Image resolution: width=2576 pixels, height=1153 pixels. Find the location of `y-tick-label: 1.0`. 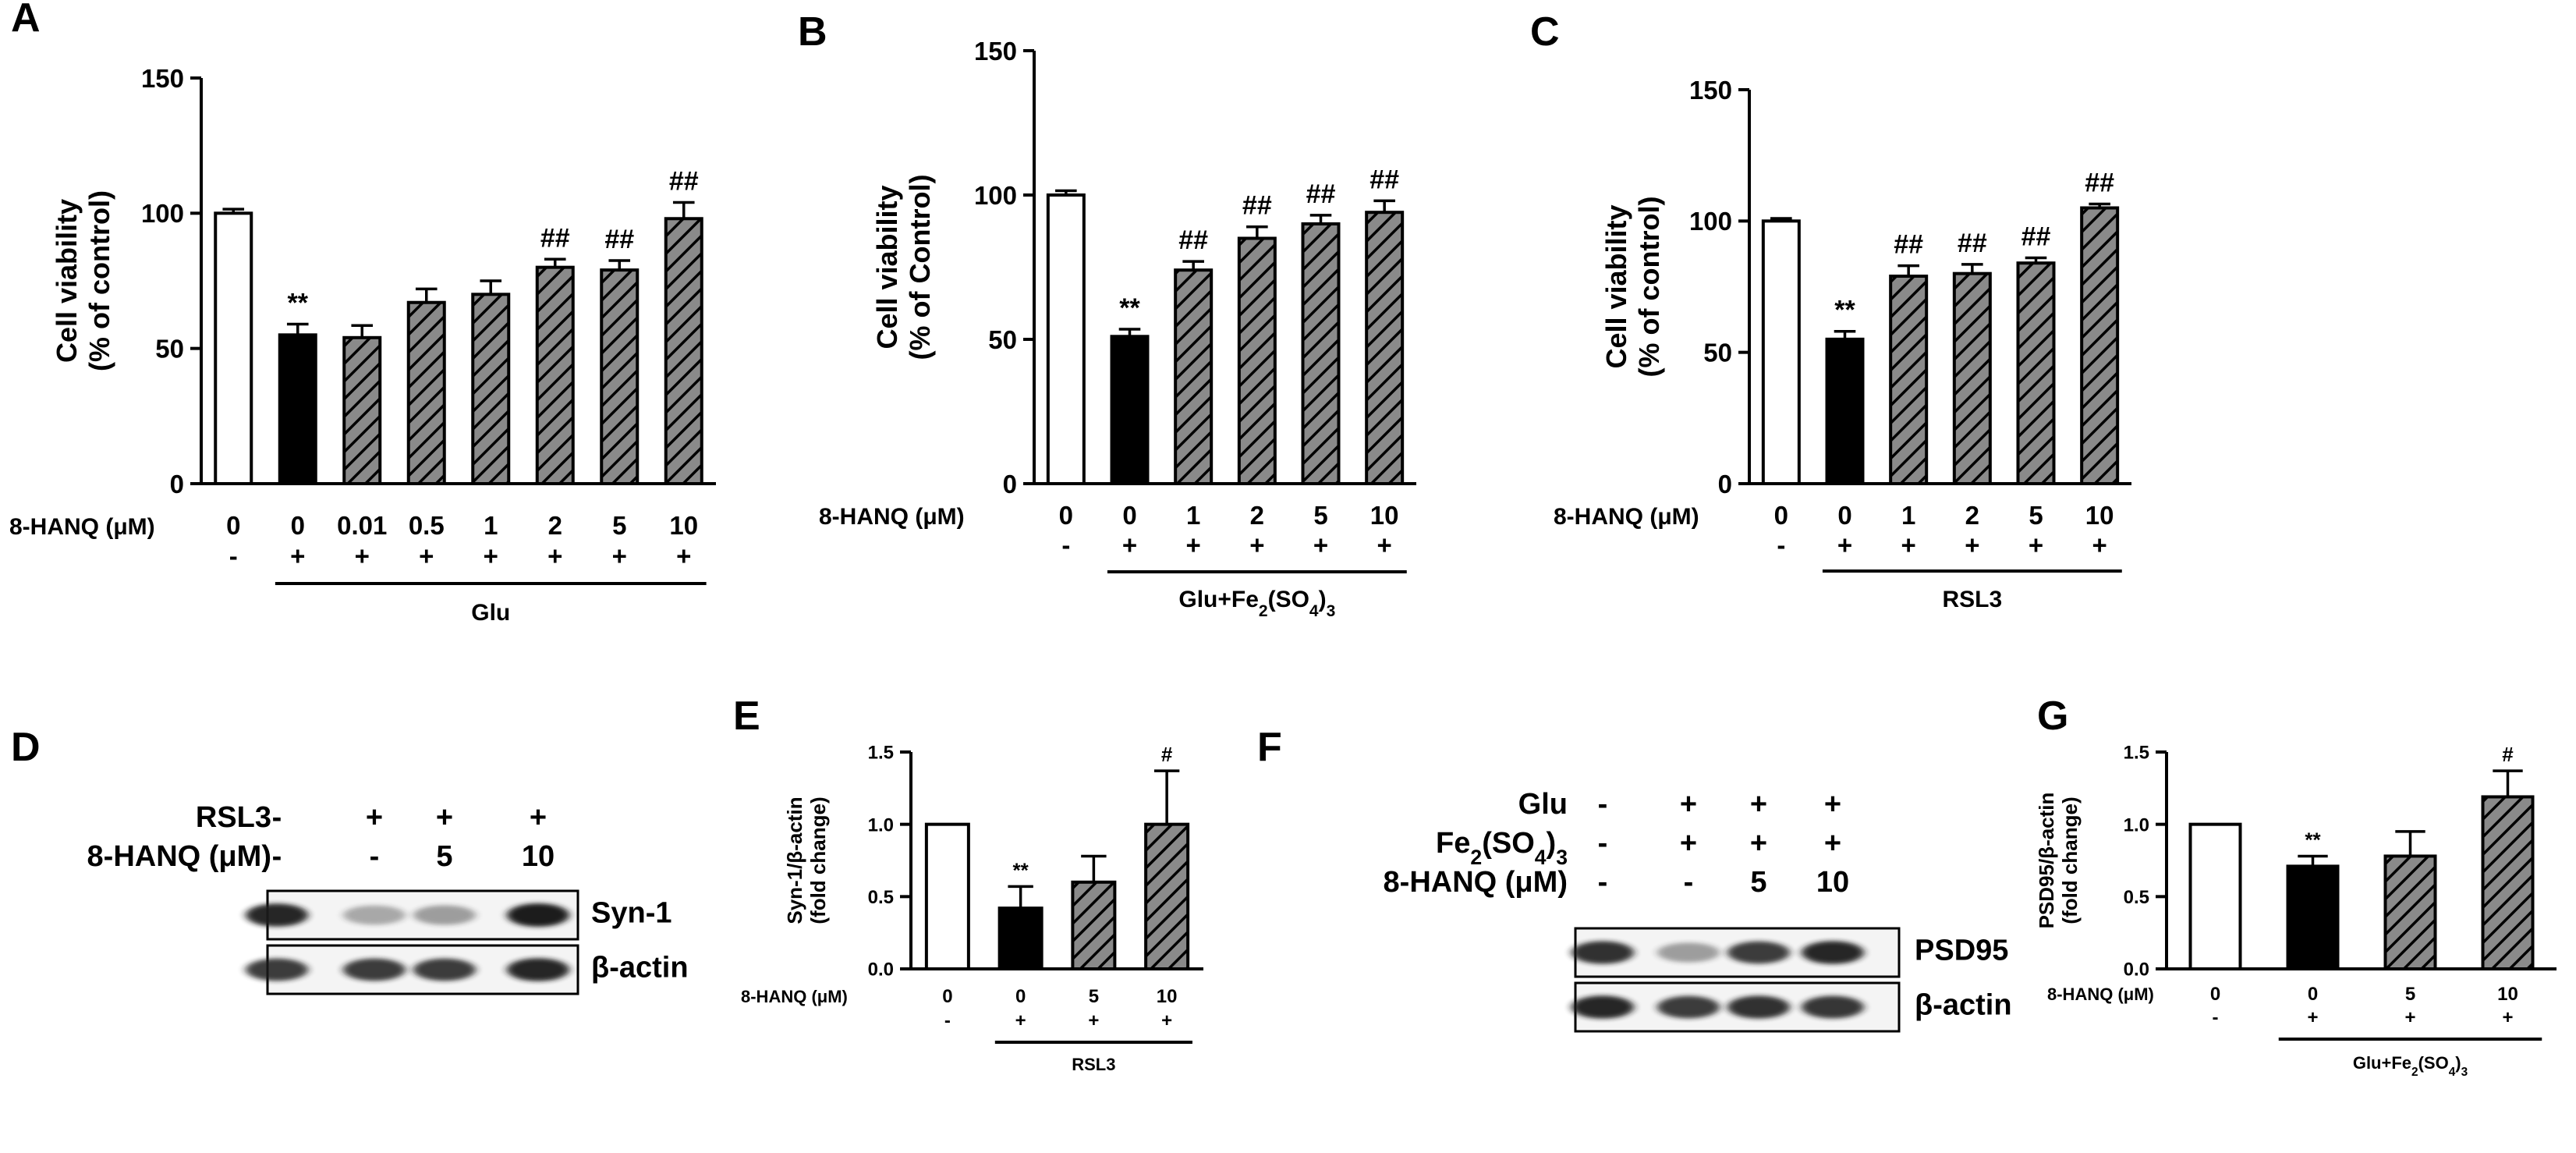

y-tick-label: 1.0 is located at coordinates (881, 824).